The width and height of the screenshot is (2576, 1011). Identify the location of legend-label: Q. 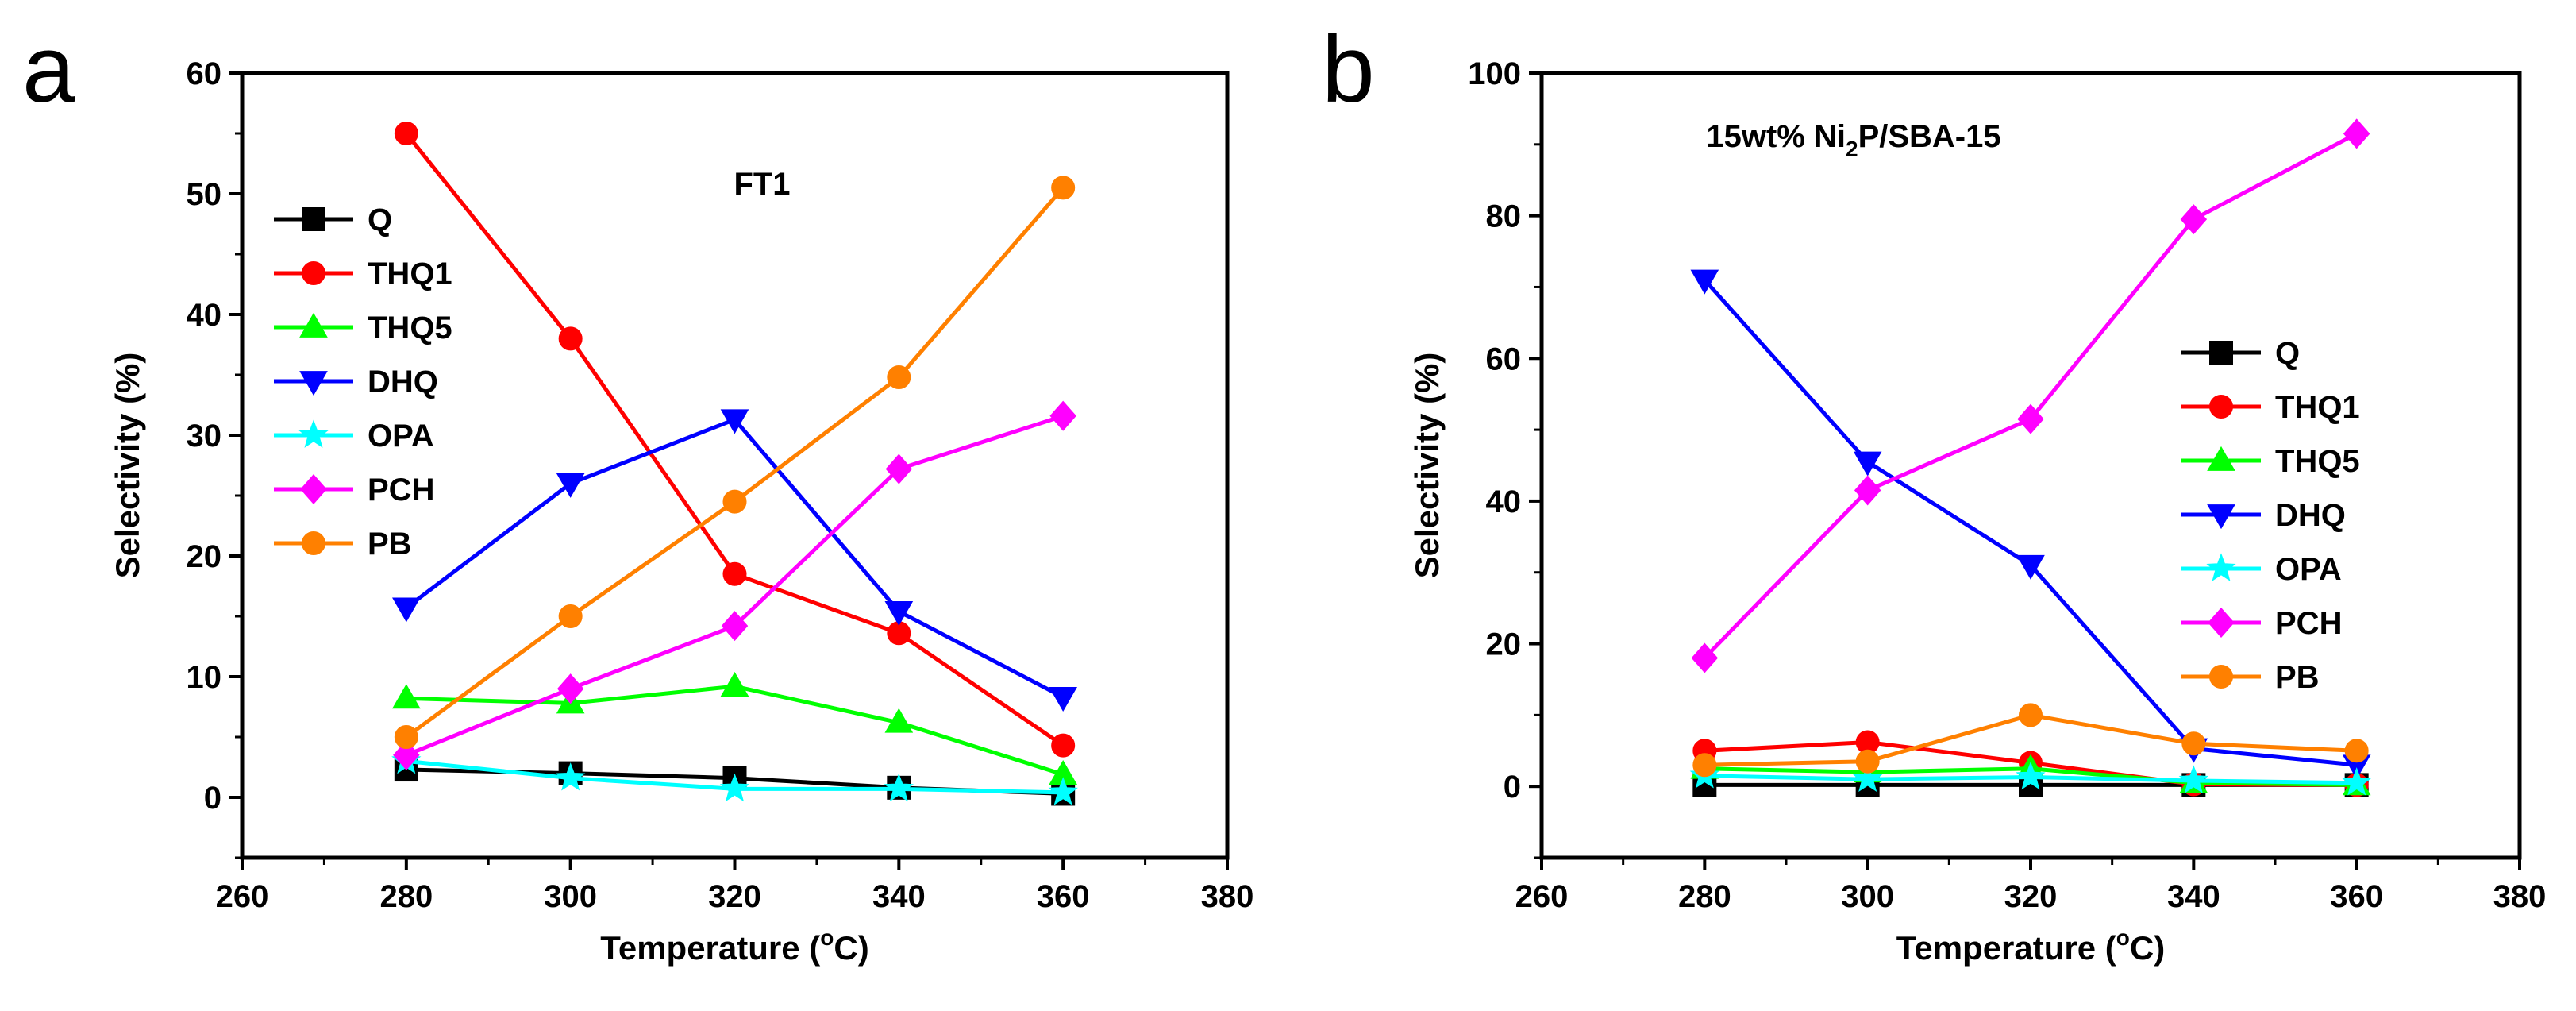
(2287, 353).